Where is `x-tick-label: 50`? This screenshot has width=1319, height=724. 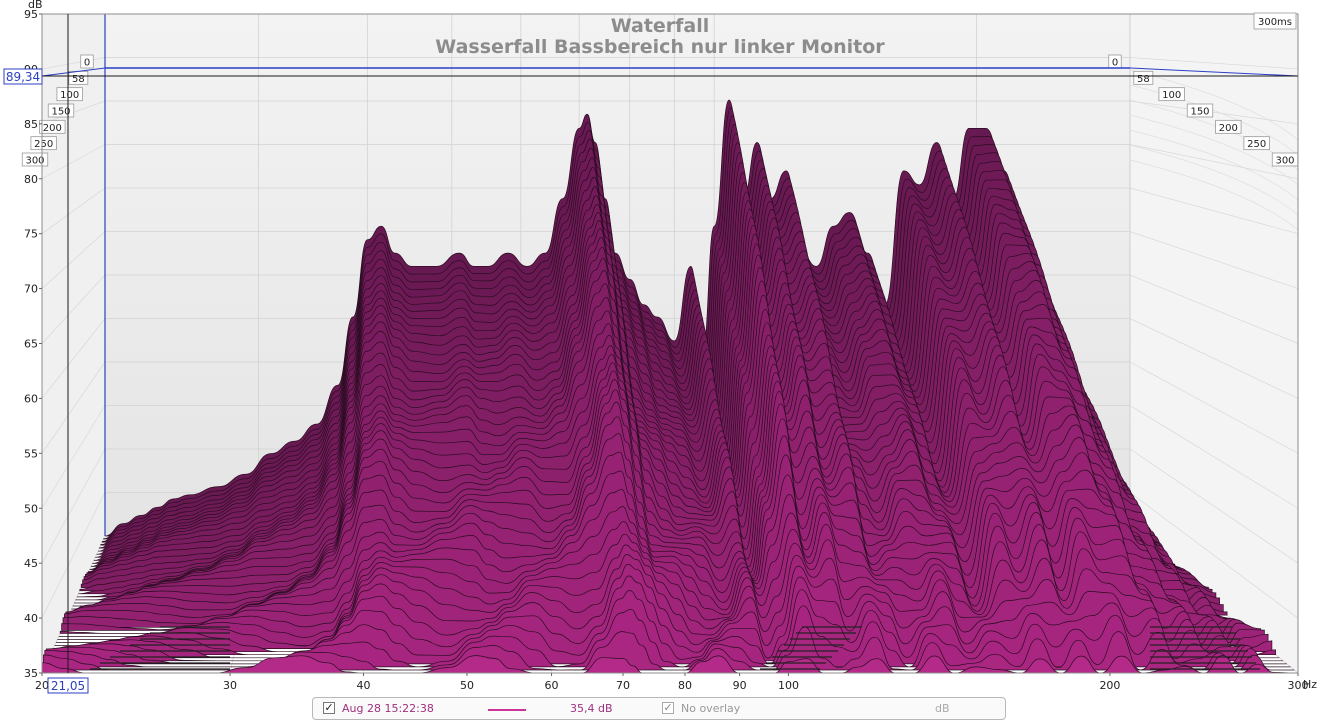 x-tick-label: 50 is located at coordinates (467, 685).